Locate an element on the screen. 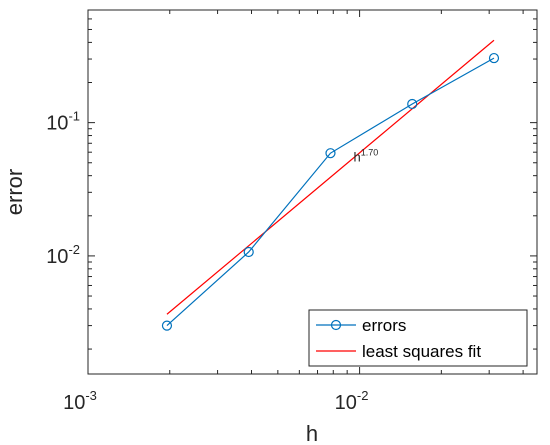 This screenshot has height=445, width=550. x-tick-label: 10⁻² is located at coordinates (352, 401).